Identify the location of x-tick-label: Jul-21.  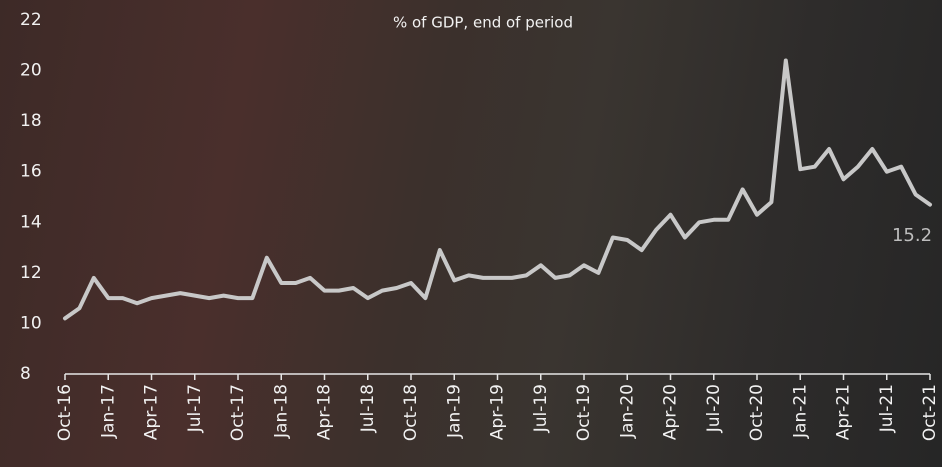
(887, 408).